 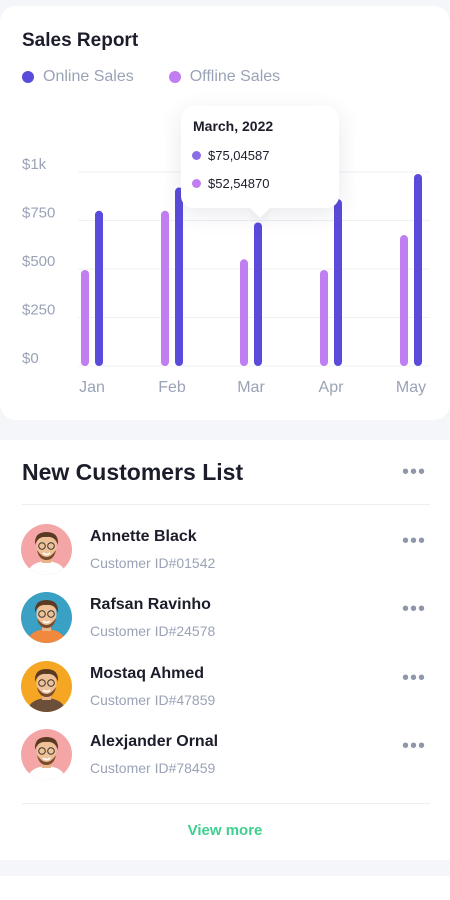 What do you see at coordinates (38, 310) in the screenshot?
I see `y-tick-label: $250` at bounding box center [38, 310].